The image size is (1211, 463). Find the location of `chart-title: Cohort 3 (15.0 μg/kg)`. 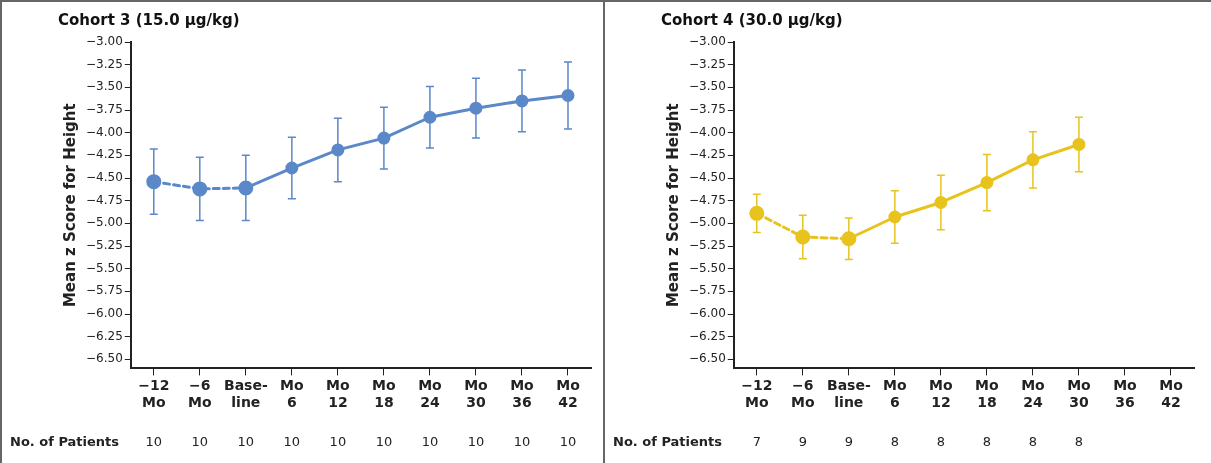

chart-title: Cohort 3 (15.0 μg/kg) is located at coordinates (149, 19).